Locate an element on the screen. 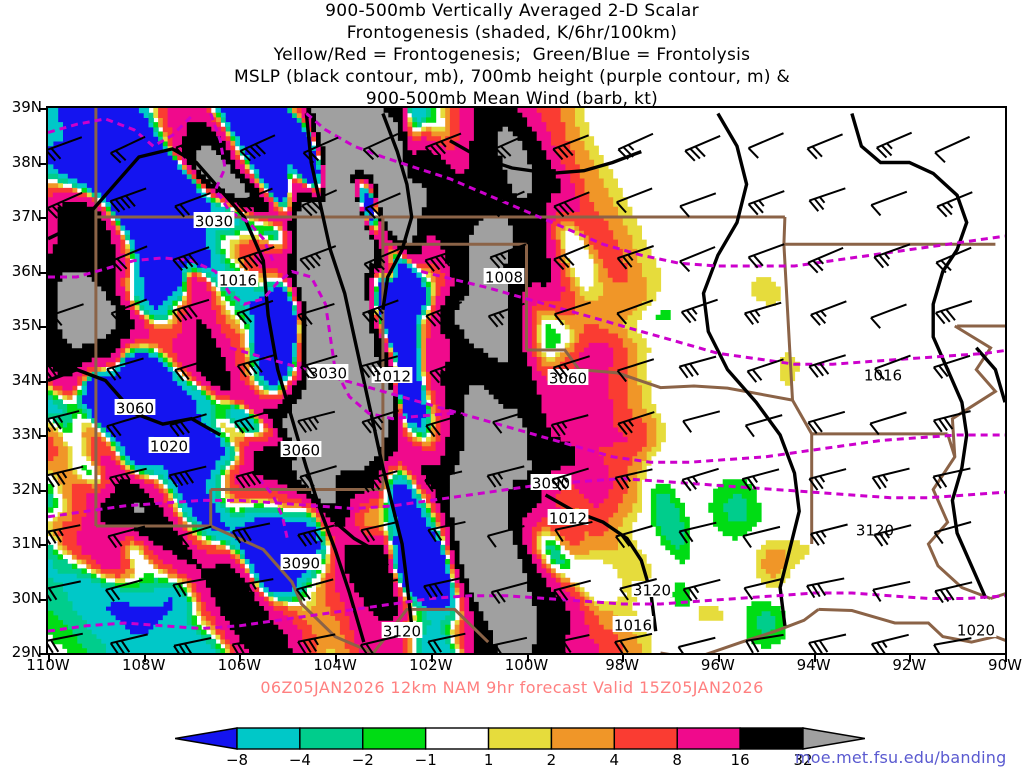 This screenshot has height=768, width=1024. colorbar-extend-low is located at coordinates (206, 738).